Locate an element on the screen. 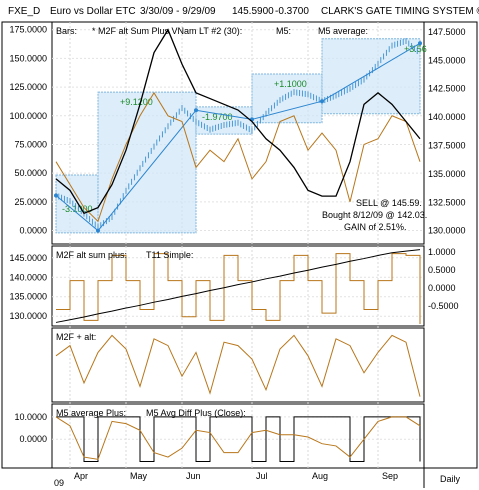 The image size is (479, 490). price-left-tick: 125.0000 is located at coordinates (28, 87).